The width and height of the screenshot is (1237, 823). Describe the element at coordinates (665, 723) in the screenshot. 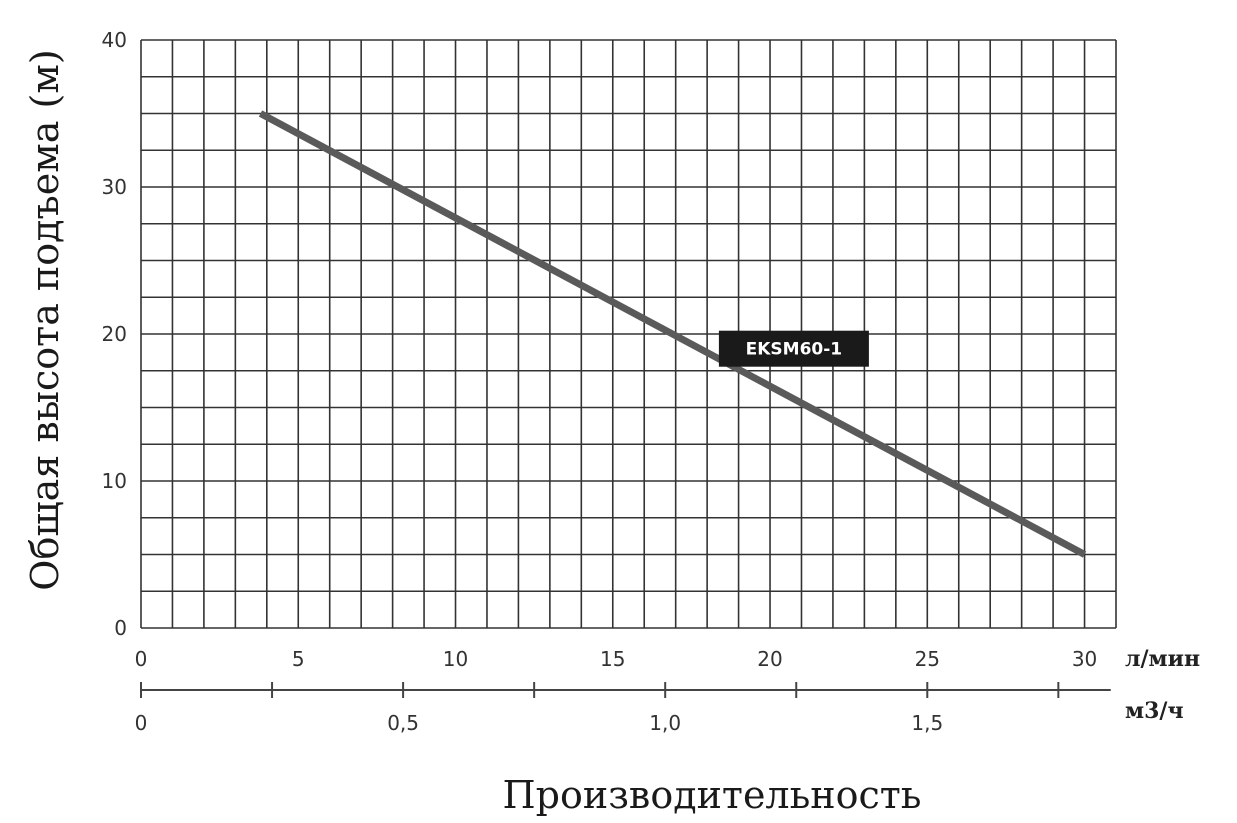

I see `x2-tick-label: 1,0` at that location.